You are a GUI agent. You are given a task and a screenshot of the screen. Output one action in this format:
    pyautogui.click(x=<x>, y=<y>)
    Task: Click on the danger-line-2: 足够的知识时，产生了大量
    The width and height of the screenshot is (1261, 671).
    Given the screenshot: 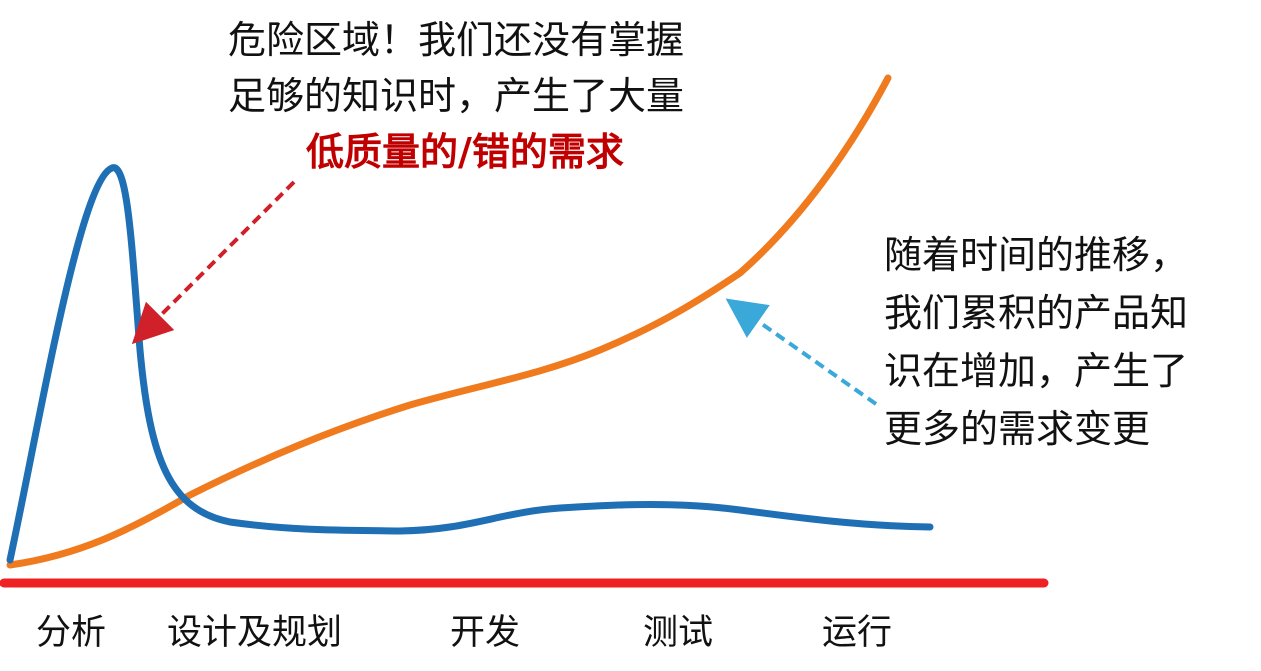 What is the action you would take?
    pyautogui.click(x=456, y=96)
    